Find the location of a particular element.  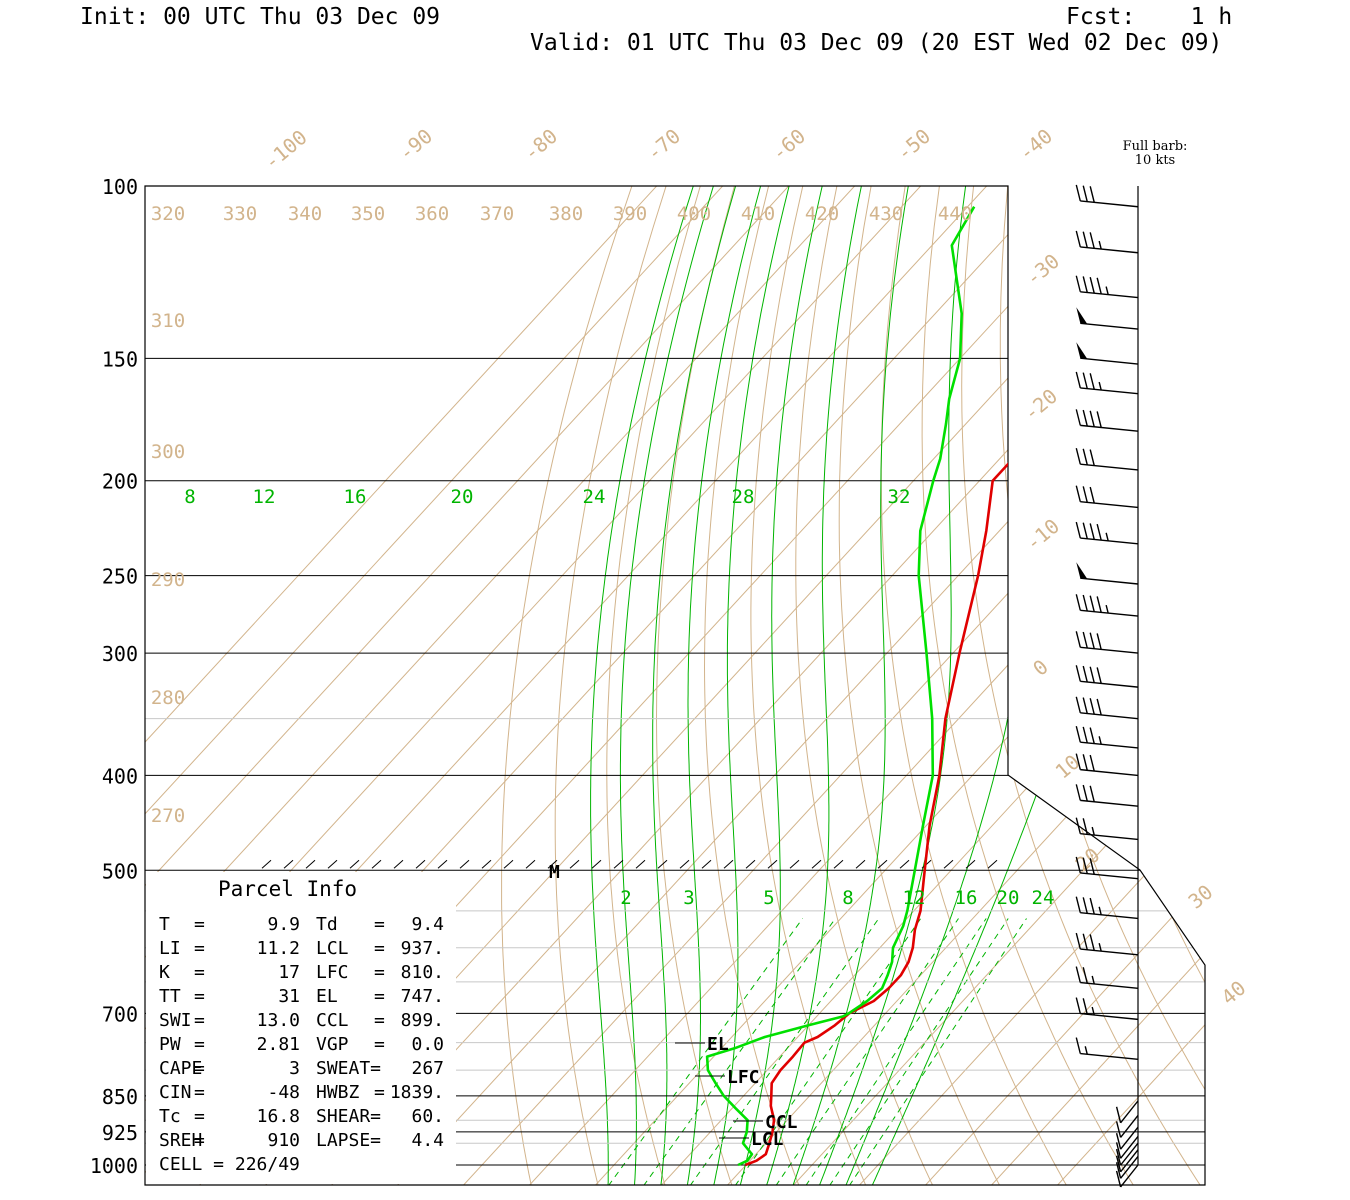

dry-adiabat-label: 430 is located at coordinates (886, 214).